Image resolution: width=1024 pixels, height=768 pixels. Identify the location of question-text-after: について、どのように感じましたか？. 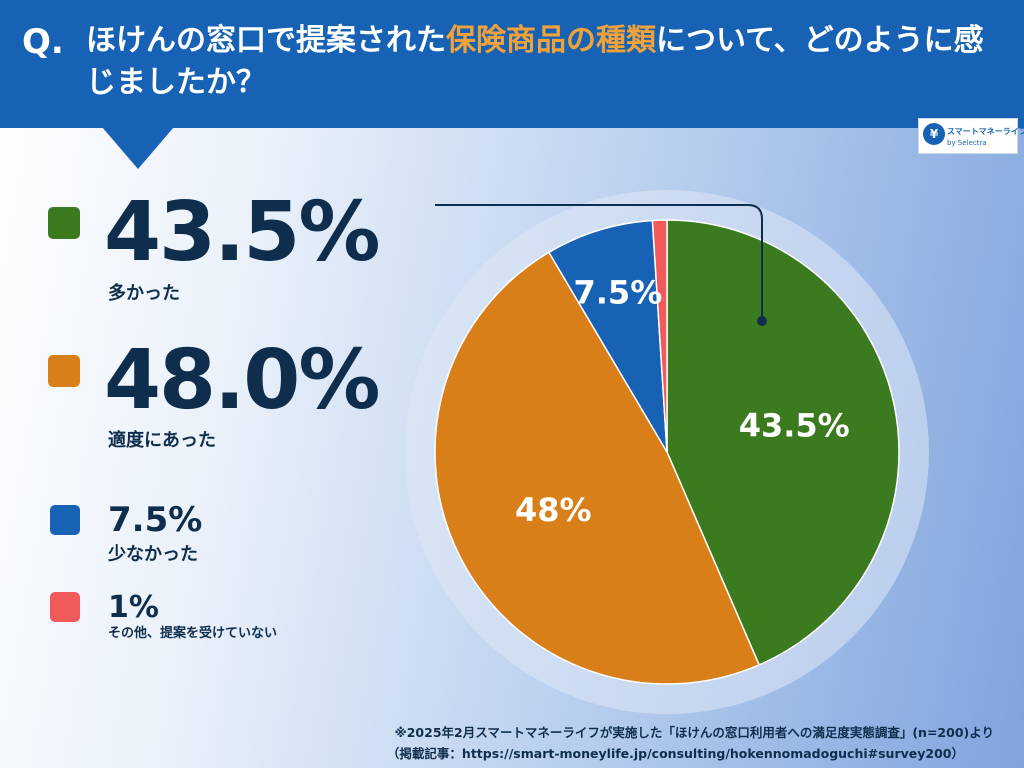
(535, 61).